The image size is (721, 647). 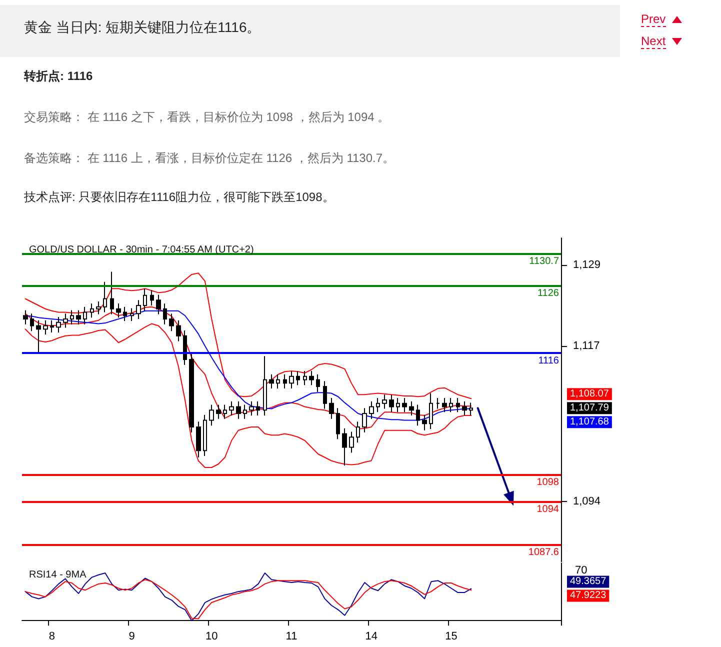 What do you see at coordinates (653, 19) in the screenshot?
I see `text: Prev` at bounding box center [653, 19].